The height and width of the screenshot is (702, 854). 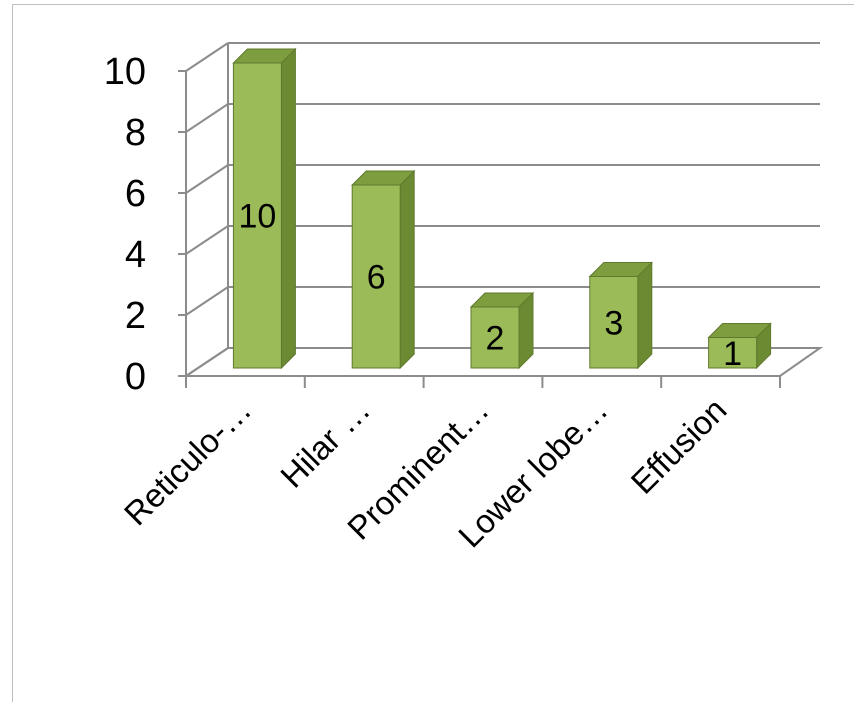 I want to click on y-tick-label: 4, so click(x=135, y=255).